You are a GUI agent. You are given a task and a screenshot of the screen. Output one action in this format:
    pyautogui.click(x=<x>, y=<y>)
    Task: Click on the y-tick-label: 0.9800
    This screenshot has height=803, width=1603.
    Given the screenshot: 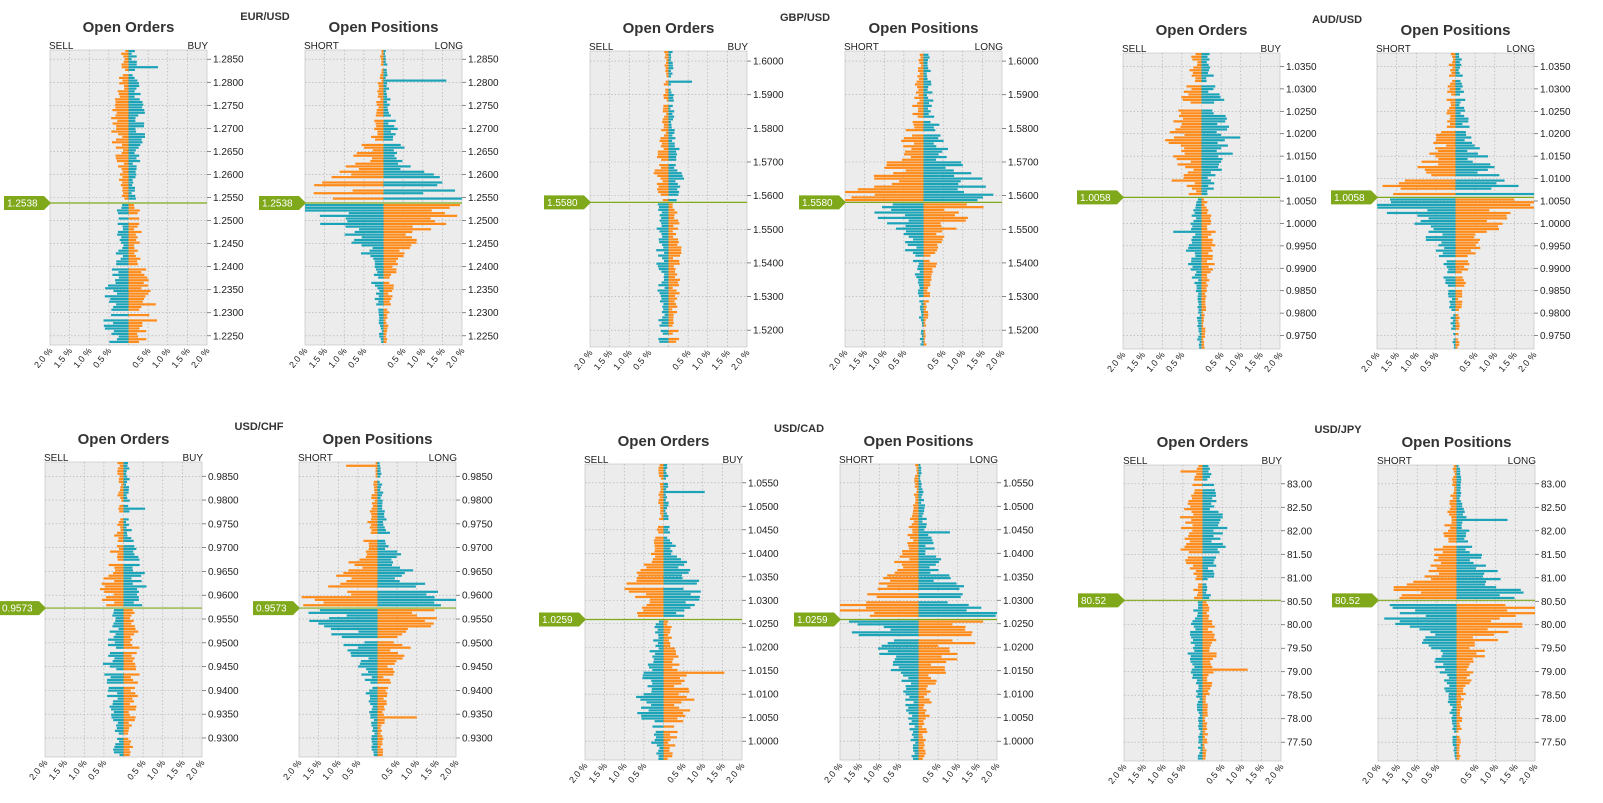 What is the action you would take?
    pyautogui.click(x=223, y=501)
    